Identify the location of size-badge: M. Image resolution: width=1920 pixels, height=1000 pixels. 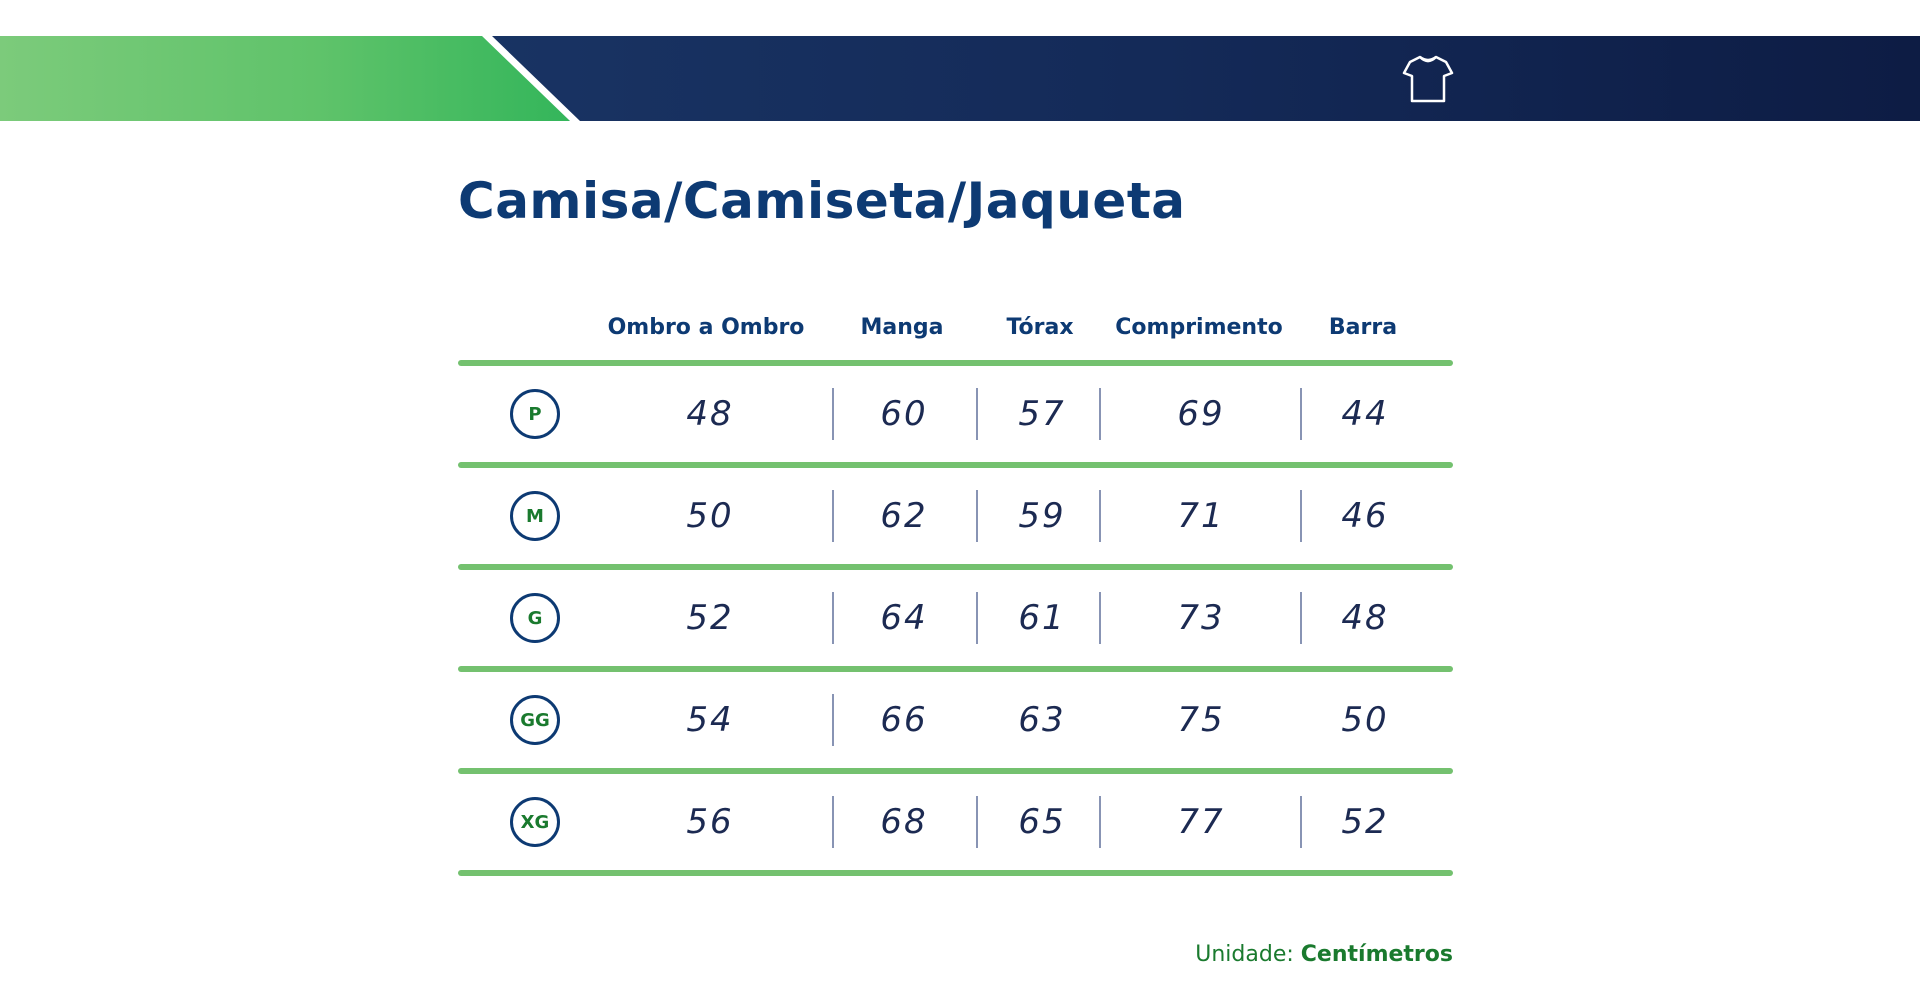
(535, 516).